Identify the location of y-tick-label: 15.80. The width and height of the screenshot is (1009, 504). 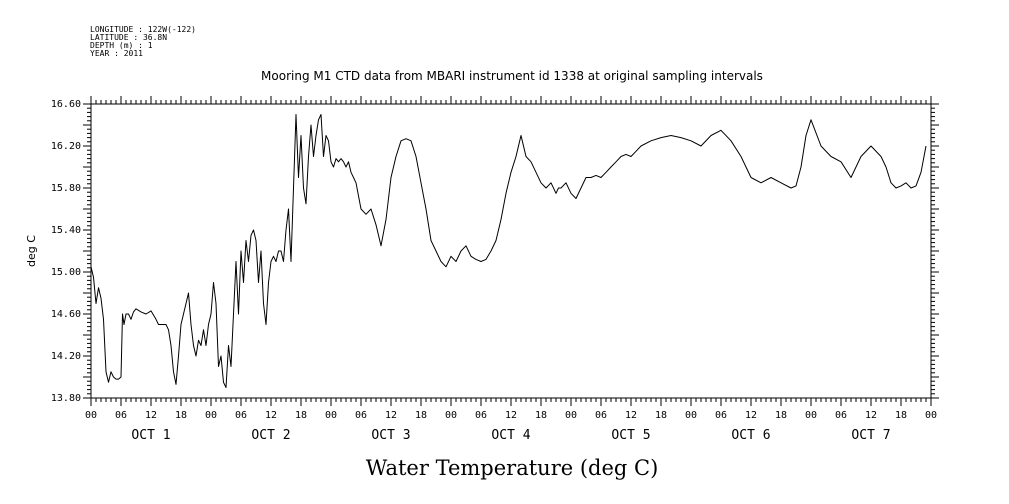
(66, 188).